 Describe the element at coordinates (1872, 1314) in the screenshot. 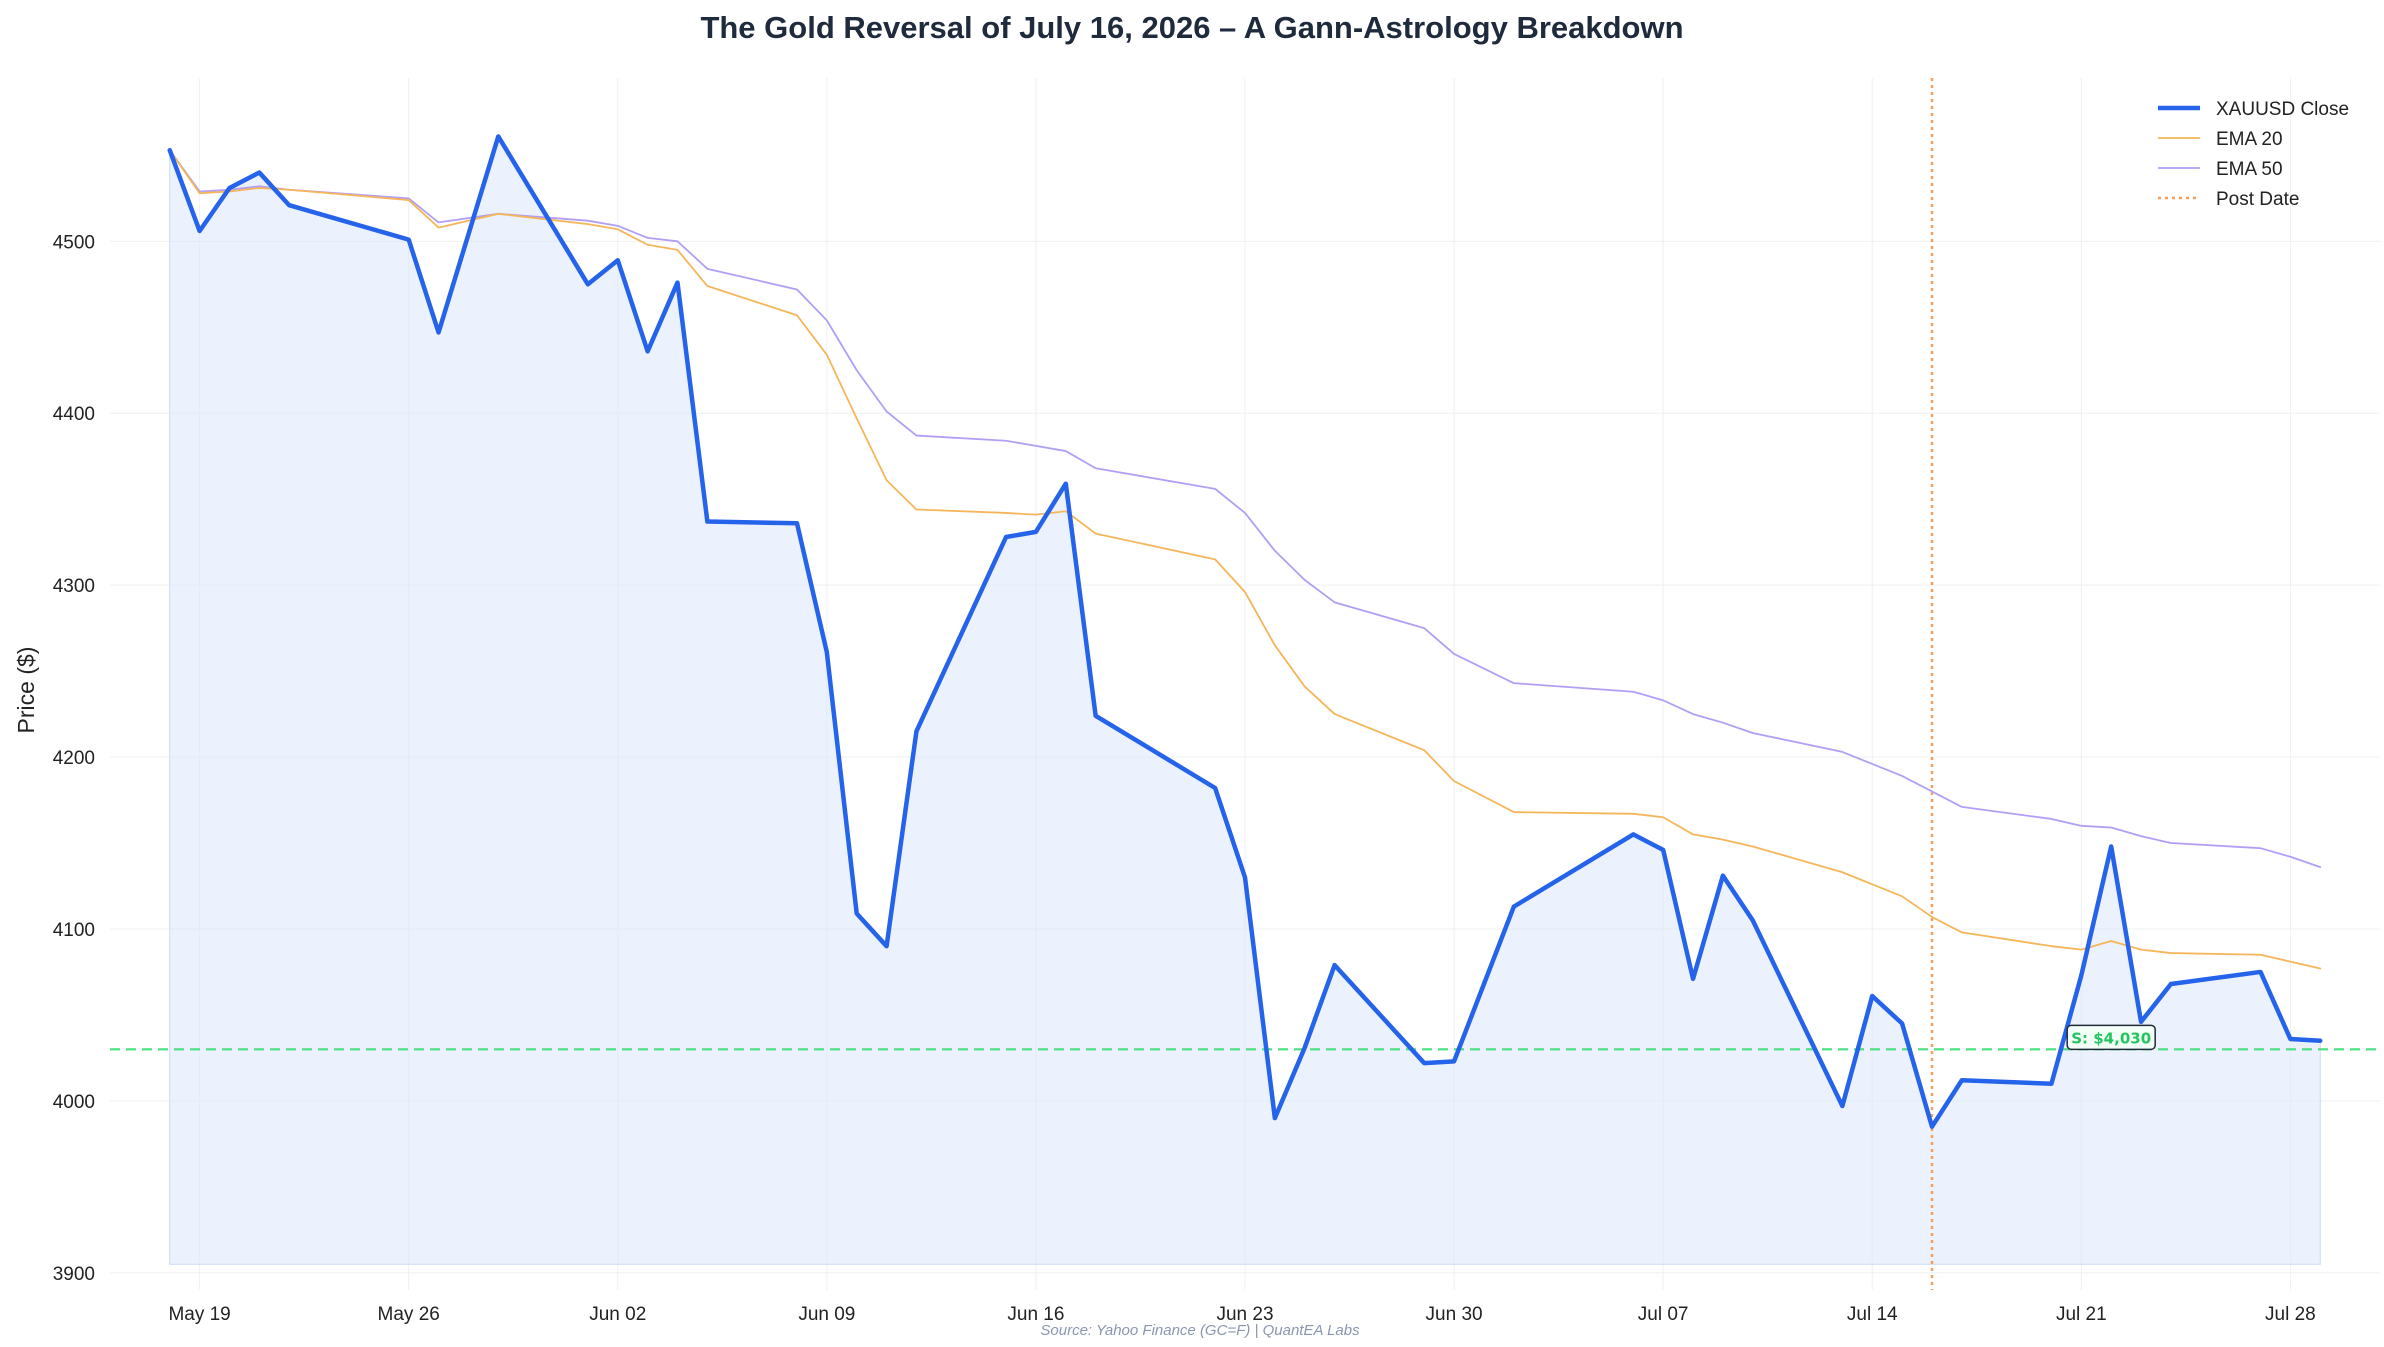

I see `x-tick-label: Jul 14` at that location.